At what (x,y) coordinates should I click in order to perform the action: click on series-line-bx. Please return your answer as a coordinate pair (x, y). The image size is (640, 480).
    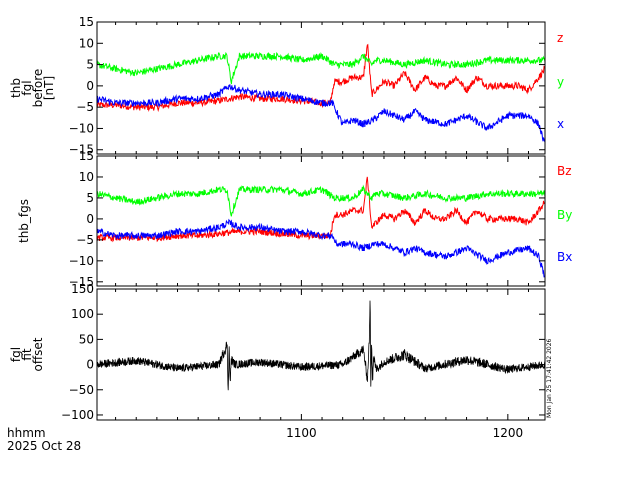
    Looking at the image, I should click on (321, 248).